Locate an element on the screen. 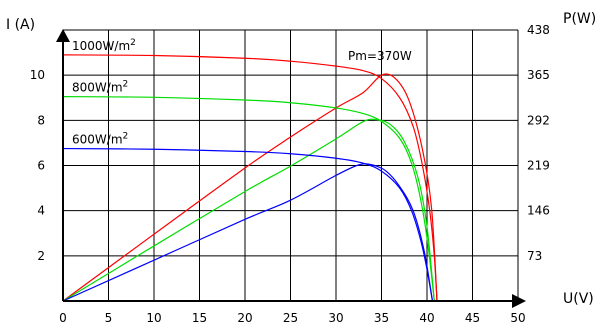 This screenshot has height=325, width=609. y-left-tick-label: 8 is located at coordinates (41, 120).